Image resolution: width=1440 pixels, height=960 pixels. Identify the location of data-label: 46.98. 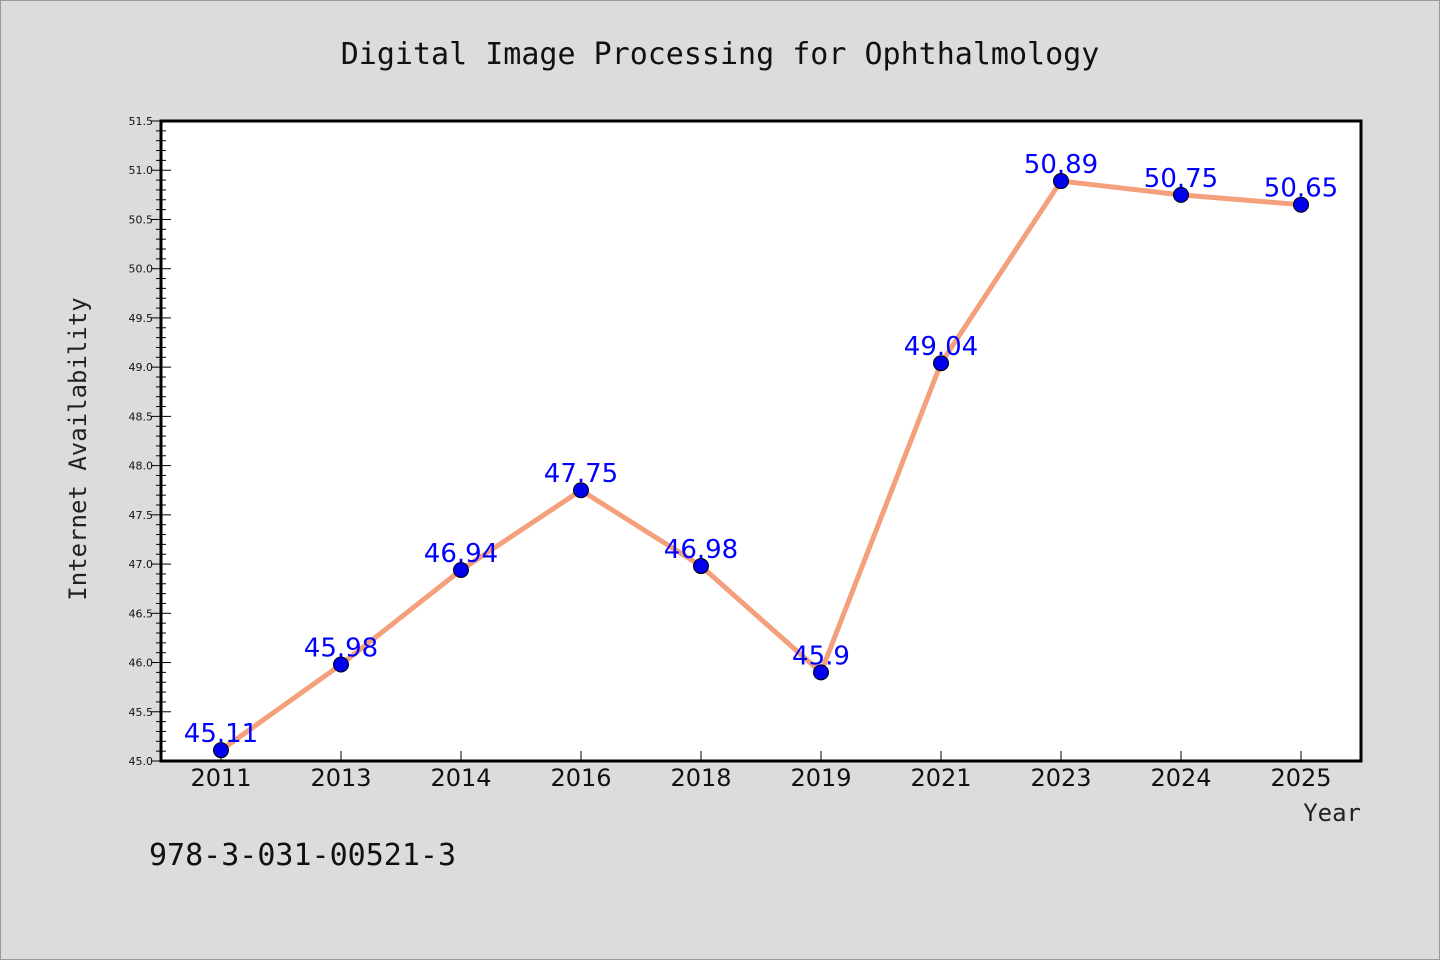
(701, 550).